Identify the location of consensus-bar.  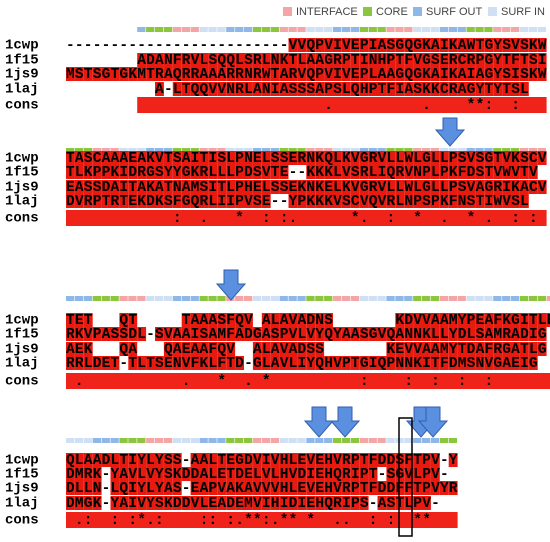
(342, 105).